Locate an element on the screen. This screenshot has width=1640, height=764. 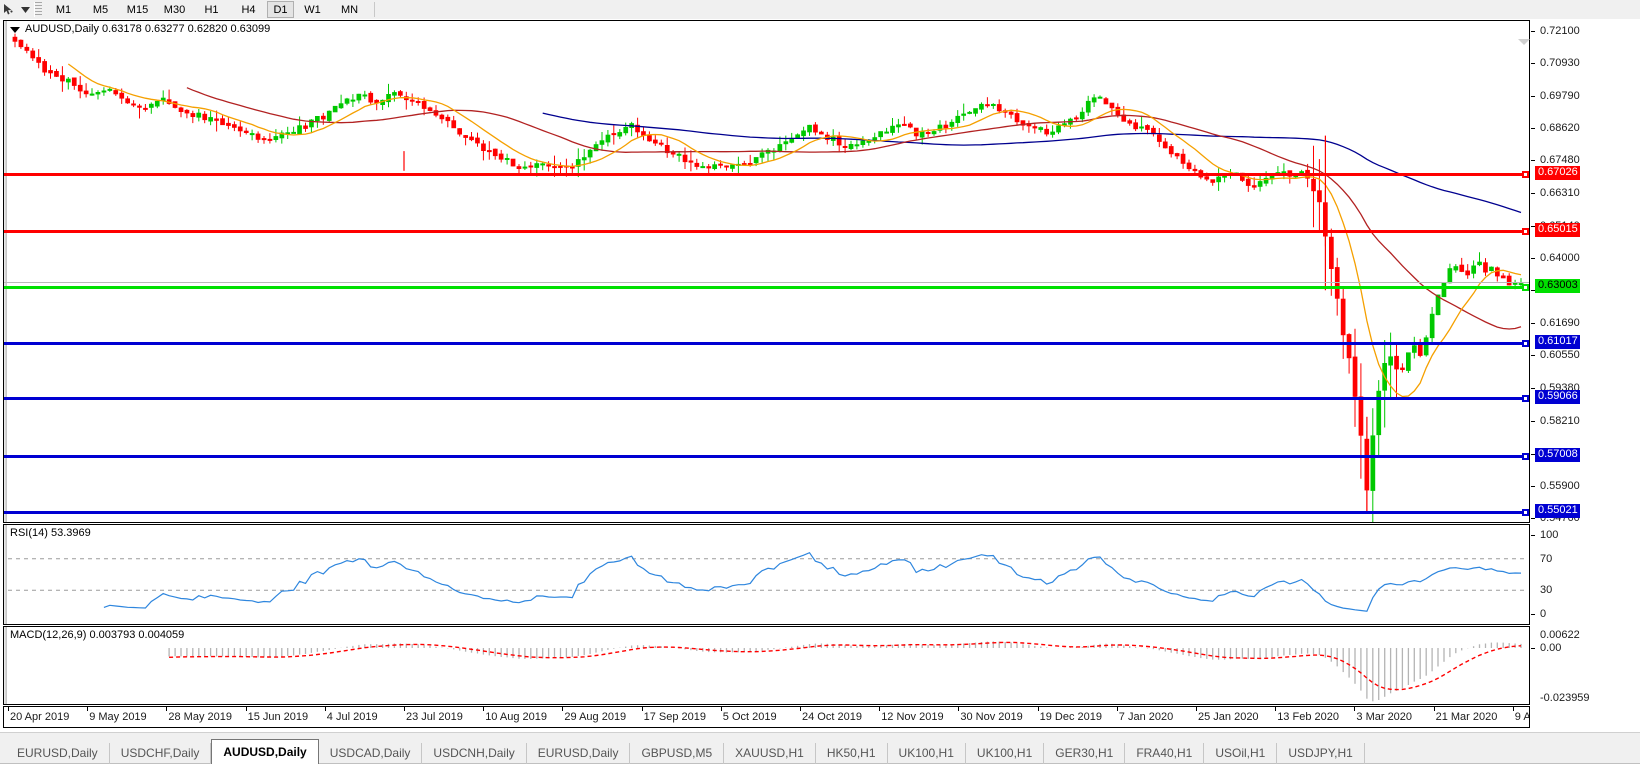
top-toolbar: M1 M5 M15 M30 H1 H4 D1 W1 MN is located at coordinates (820, 10).